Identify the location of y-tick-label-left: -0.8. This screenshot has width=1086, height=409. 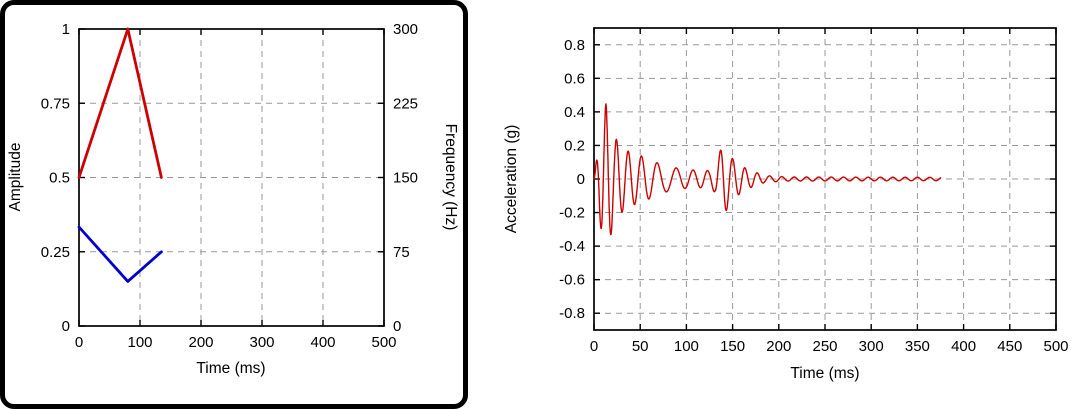
(572, 313).